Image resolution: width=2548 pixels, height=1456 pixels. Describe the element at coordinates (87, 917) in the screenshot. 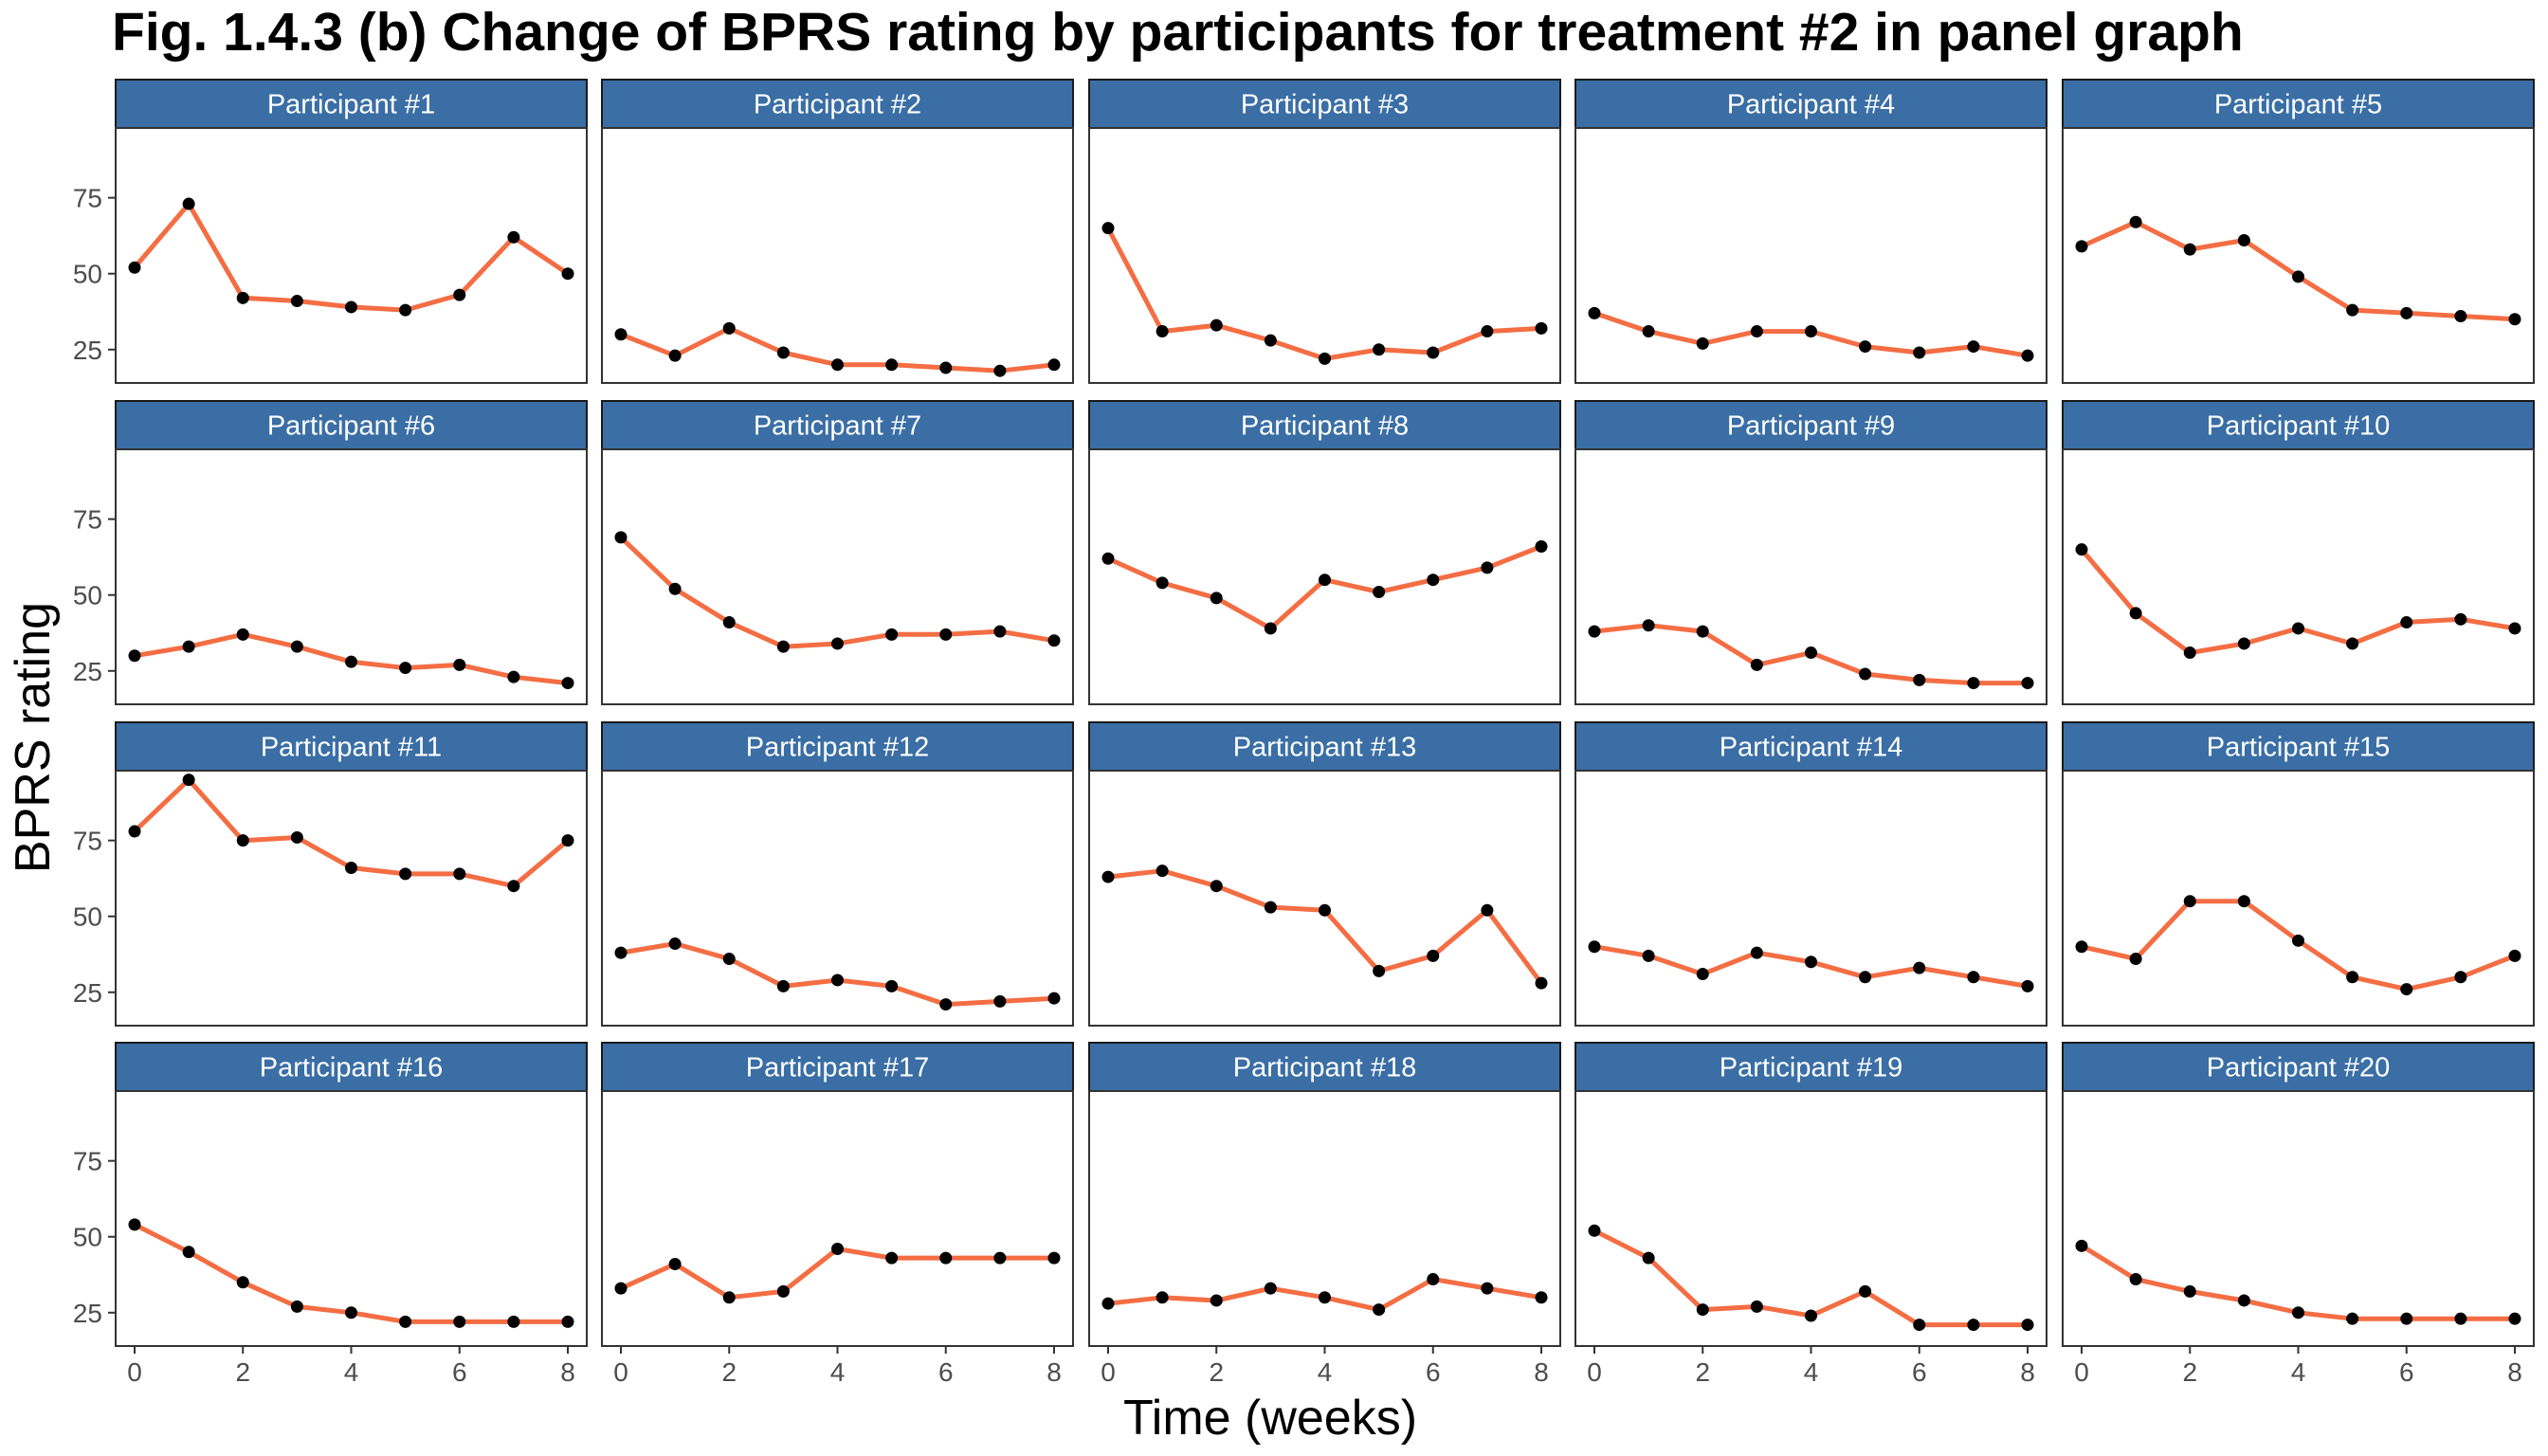

I see `y-tick-label: 50` at that location.